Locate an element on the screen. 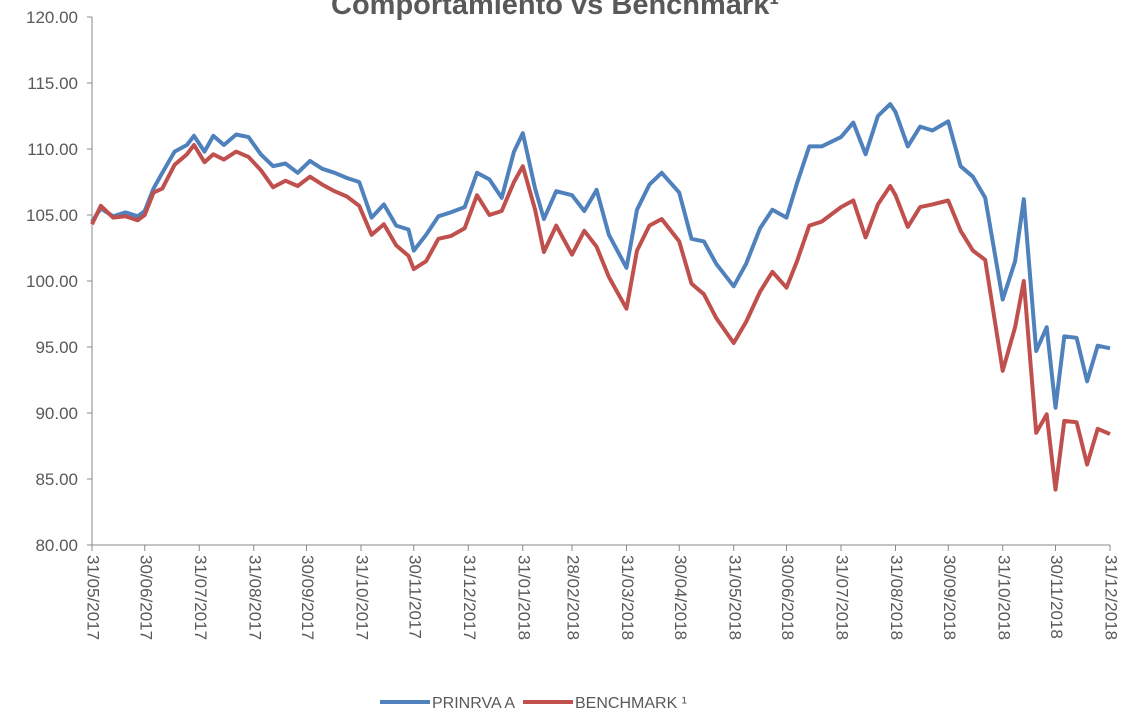 This screenshot has width=1121, height=712. x-tick-label: 31/12/2017 is located at coordinates (469, 597).